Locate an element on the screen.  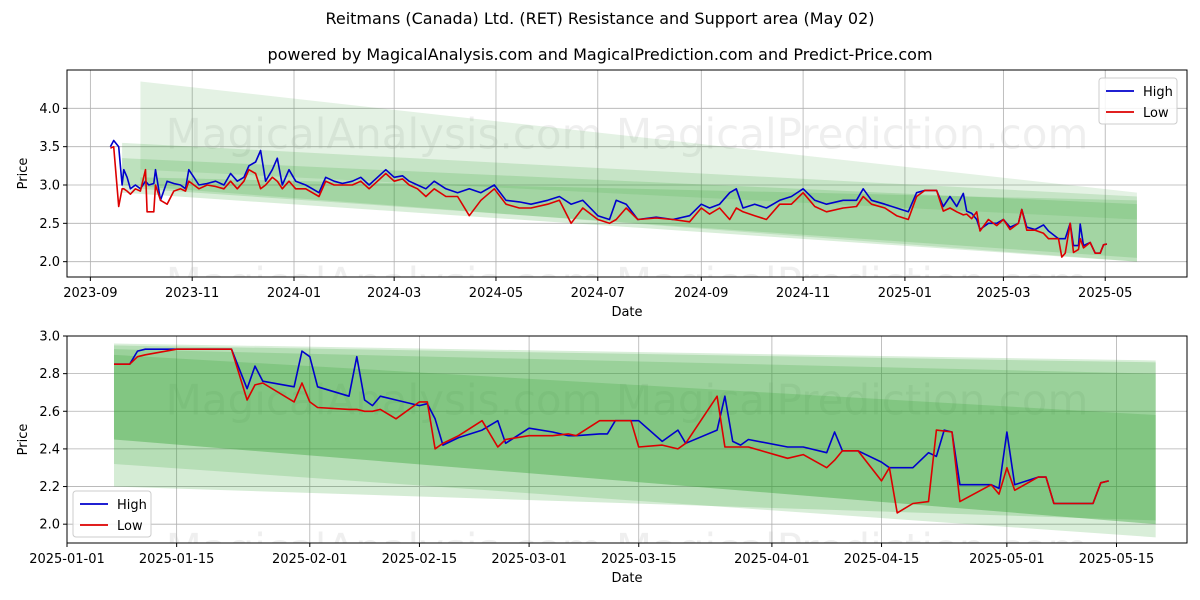
x-tick-label: 2025-04-01 is located at coordinates (772, 559).